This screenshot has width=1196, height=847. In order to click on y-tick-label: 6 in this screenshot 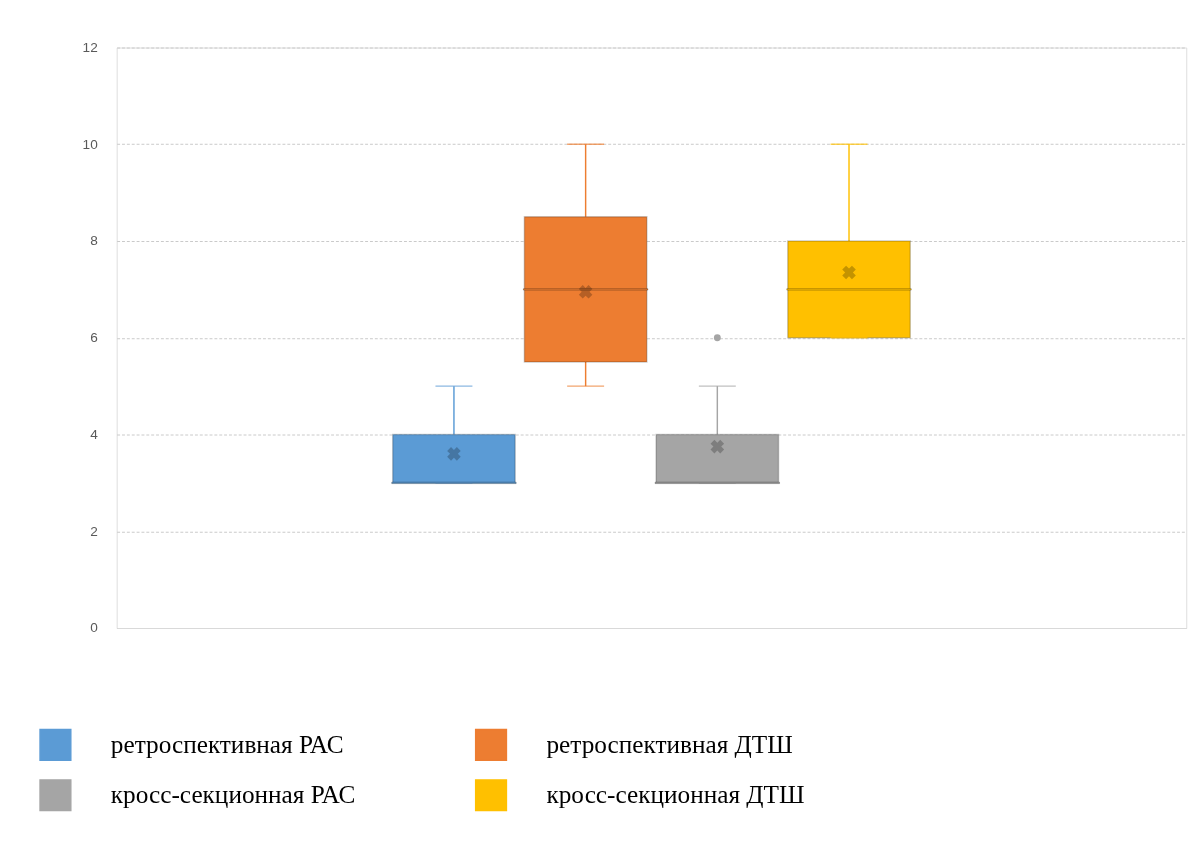, I will do `click(94, 338)`.